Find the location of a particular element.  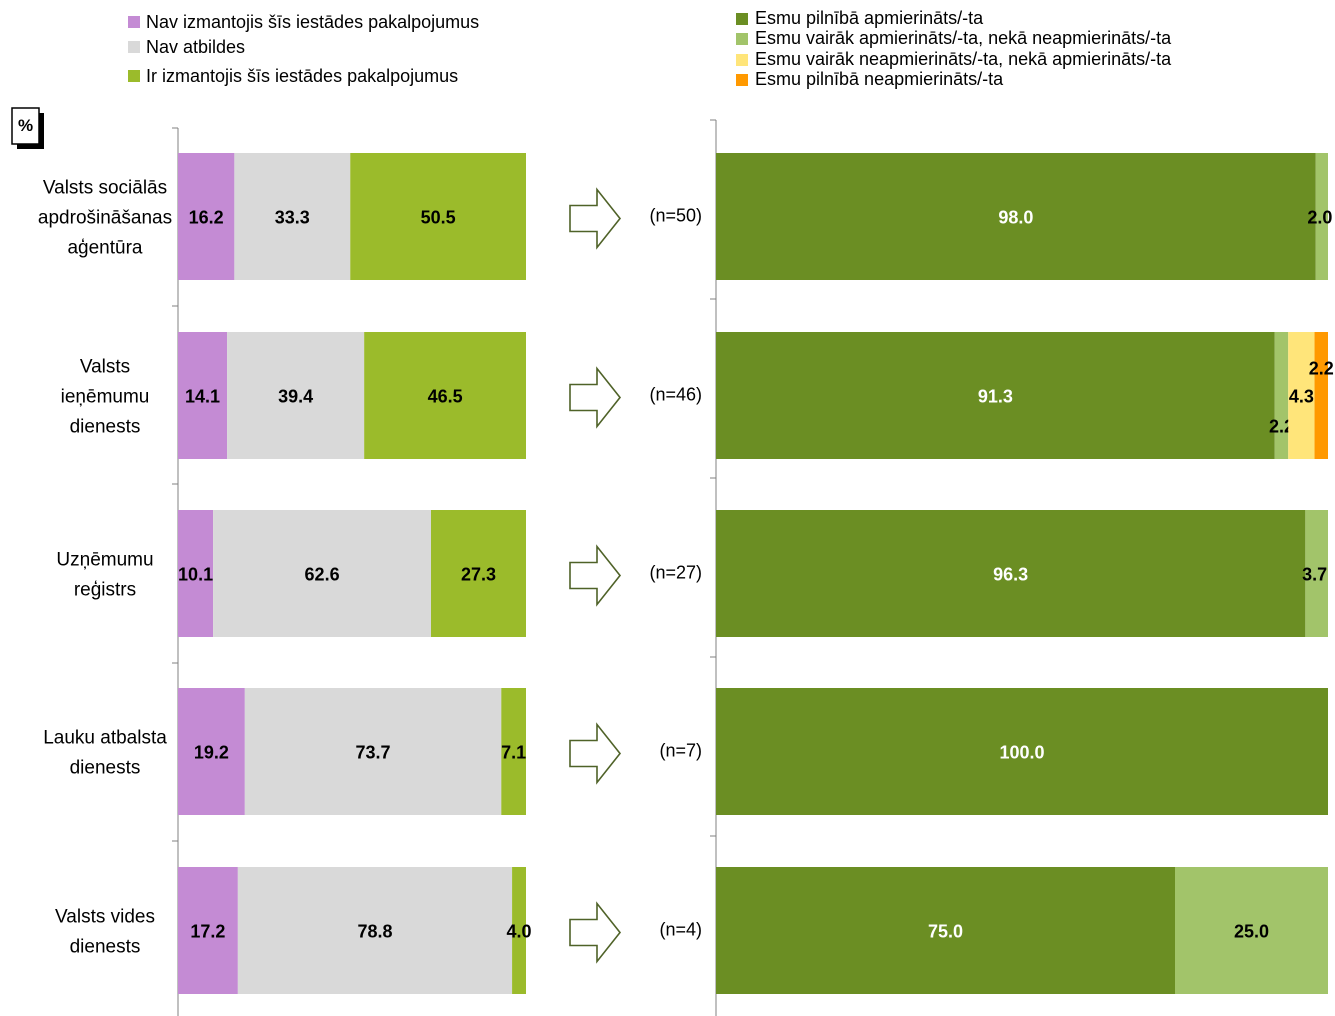

data-label: 2.0 is located at coordinates (1319, 218).